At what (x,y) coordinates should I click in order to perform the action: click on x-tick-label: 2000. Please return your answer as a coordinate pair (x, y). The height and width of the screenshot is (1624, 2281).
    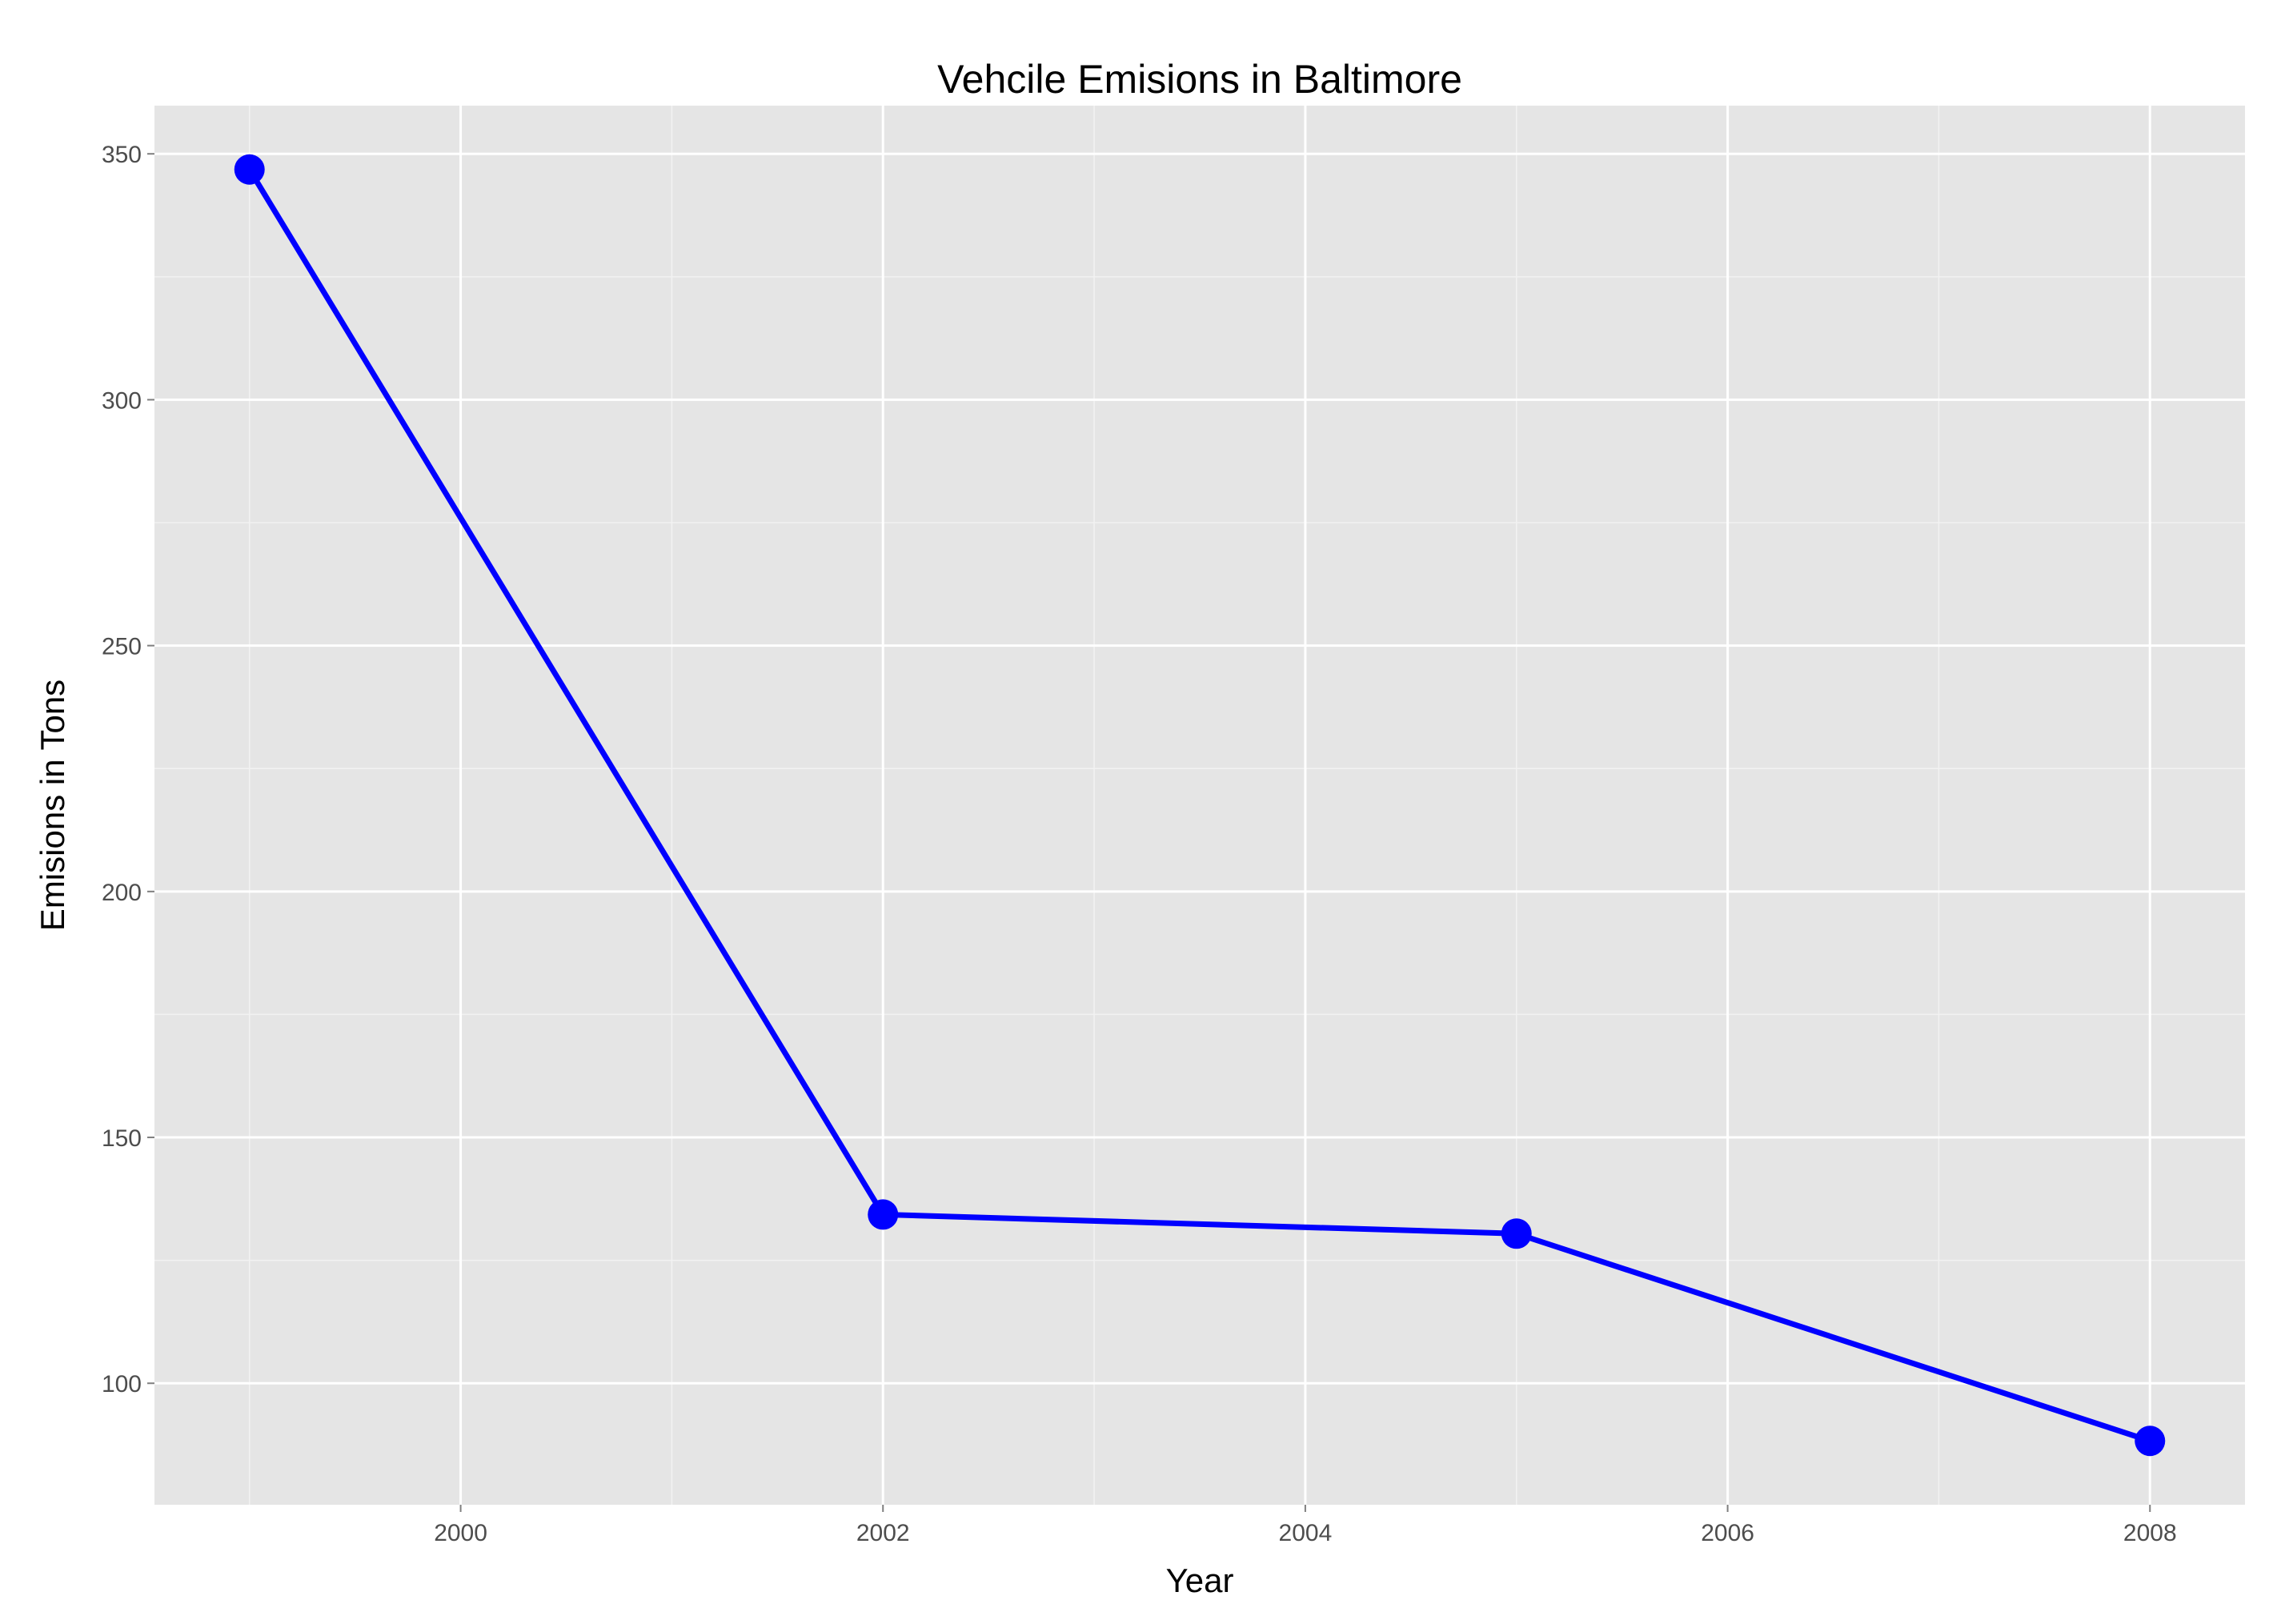
    Looking at the image, I should click on (461, 1533).